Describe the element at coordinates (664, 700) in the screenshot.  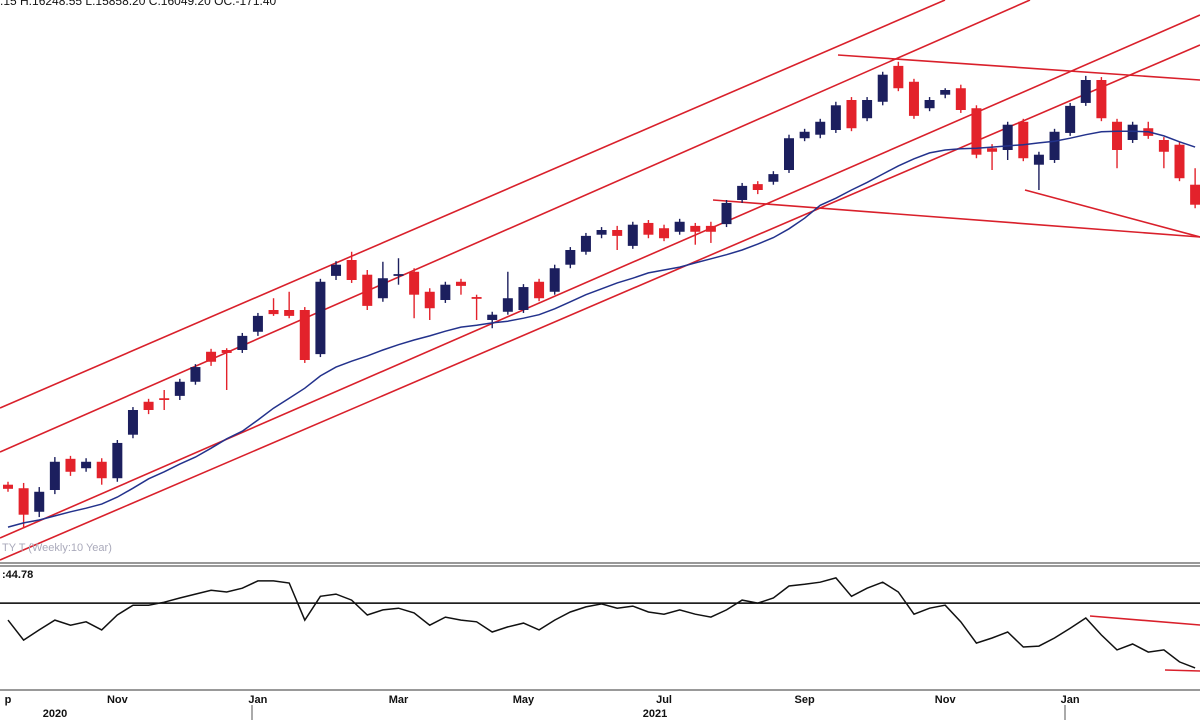
I see `x-tick-label: Jul` at that location.